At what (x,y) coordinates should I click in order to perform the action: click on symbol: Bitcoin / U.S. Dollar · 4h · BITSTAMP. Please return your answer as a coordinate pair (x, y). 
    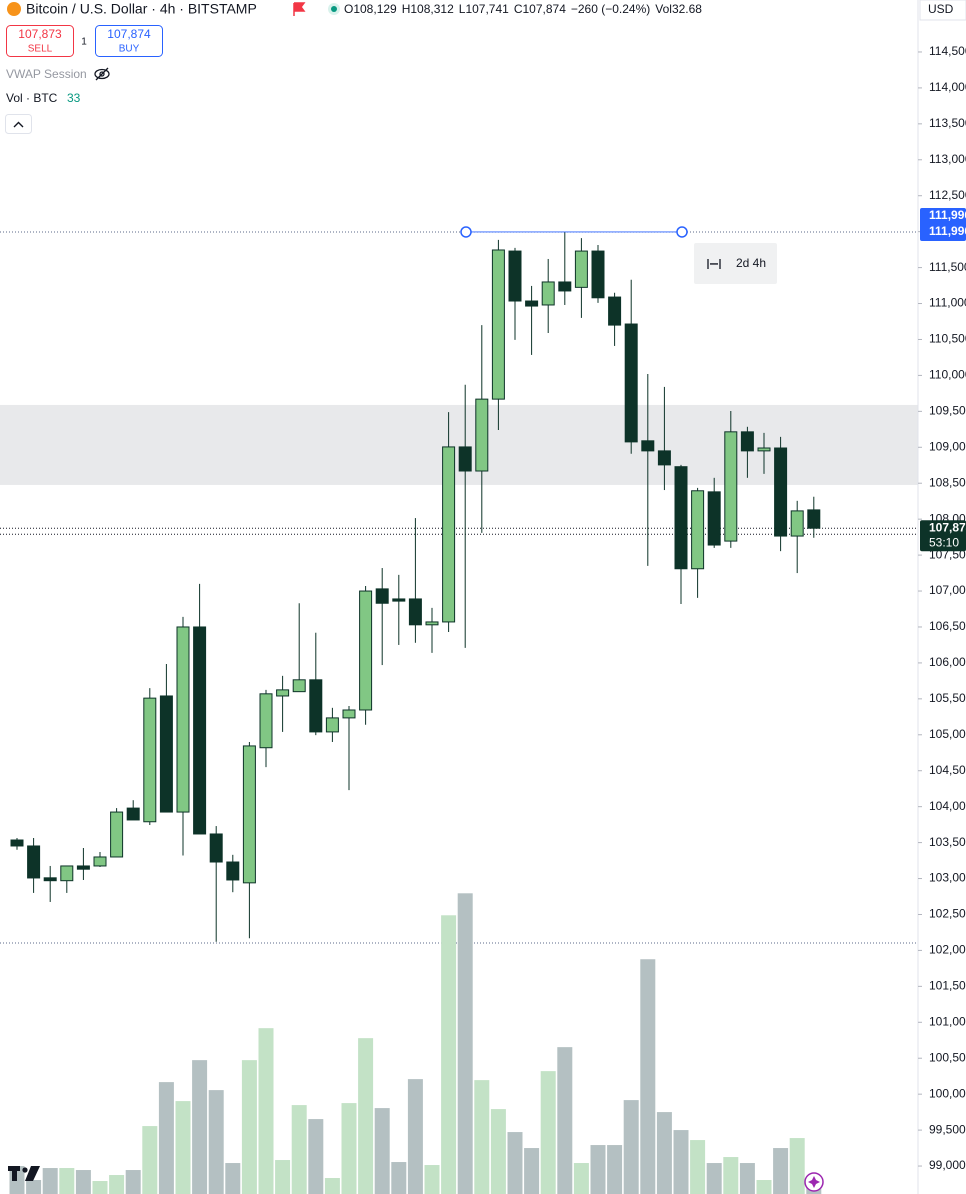
    Looking at the image, I should click on (141, 9).